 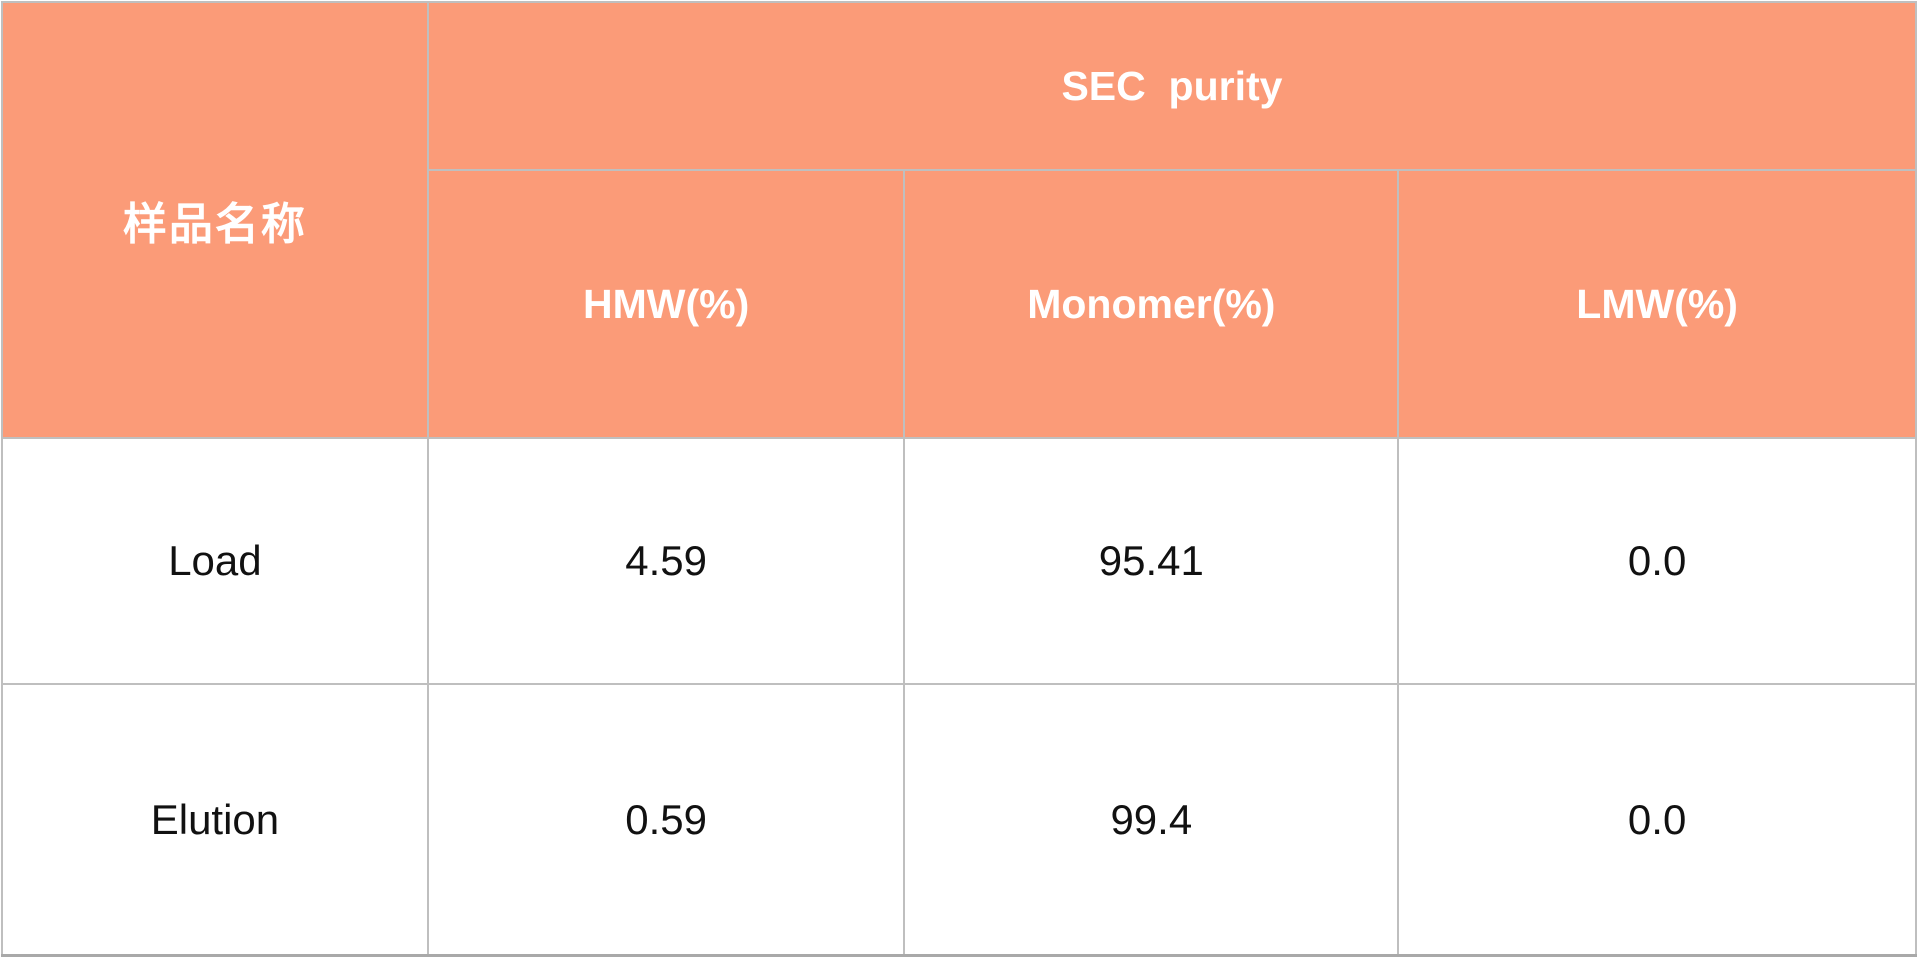 I want to click on header-cell-sample-name: 样品名称, so click(x=215, y=220).